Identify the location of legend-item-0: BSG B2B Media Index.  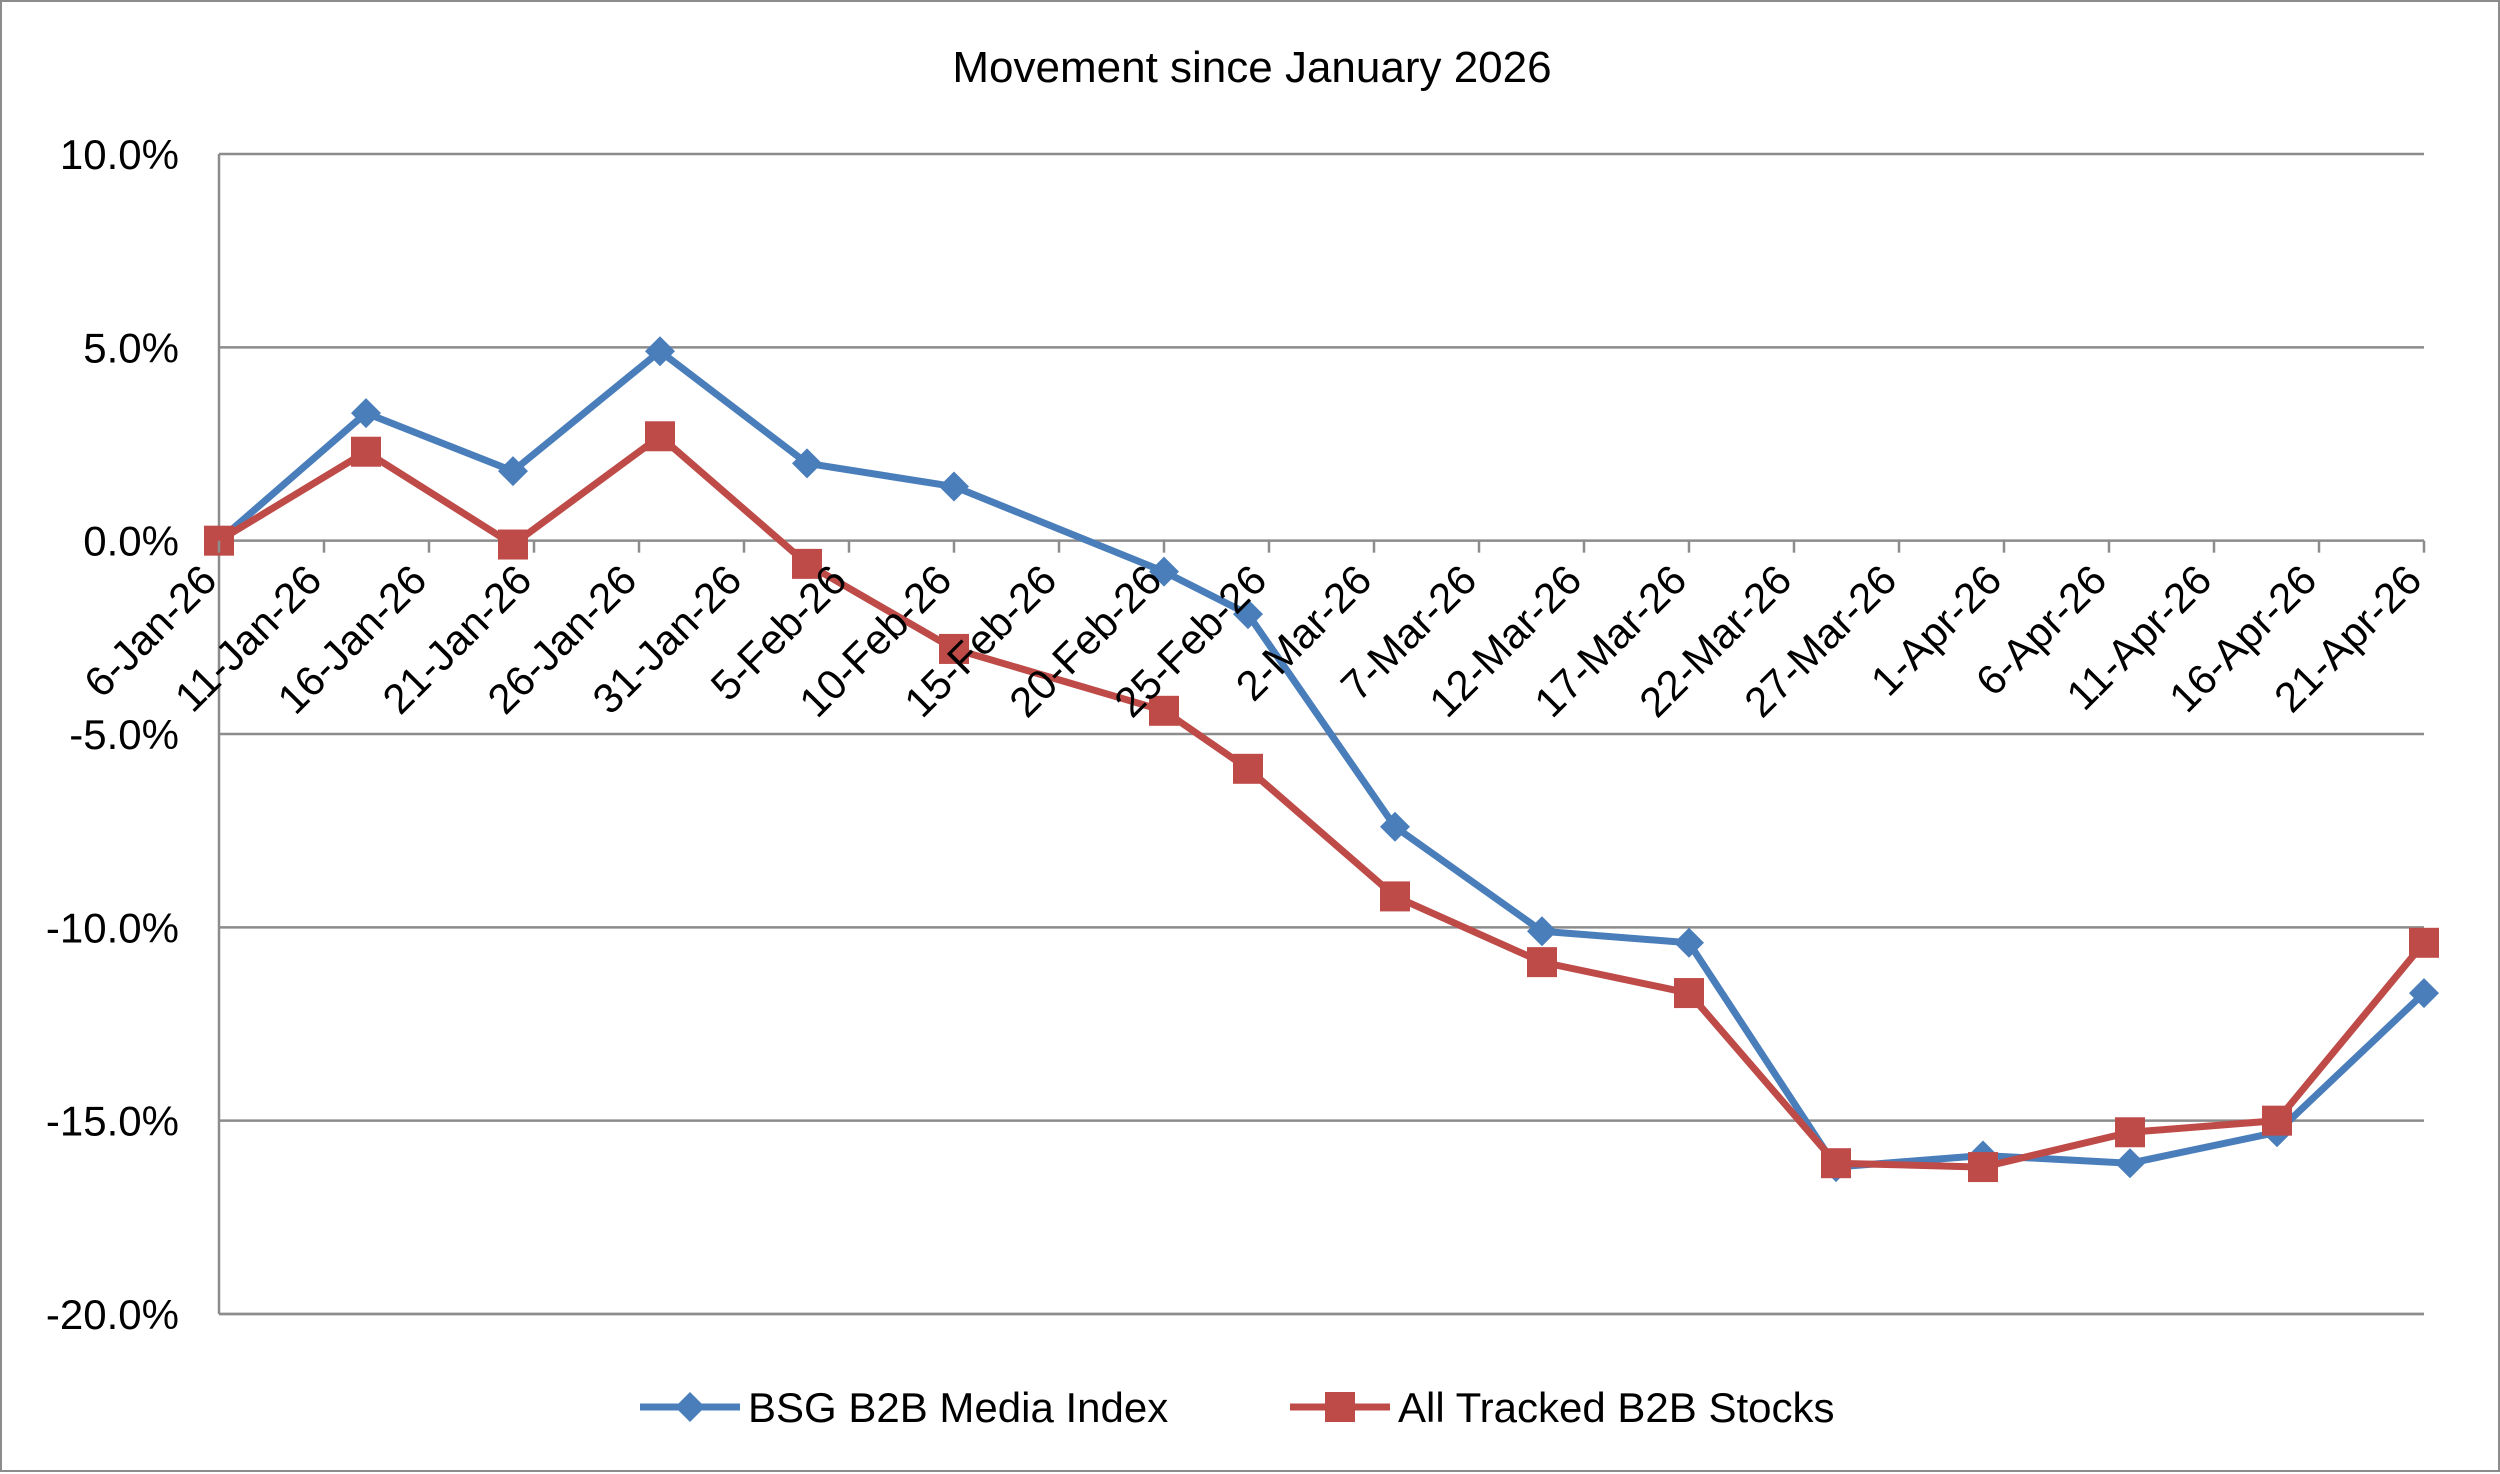
(904, 1407).